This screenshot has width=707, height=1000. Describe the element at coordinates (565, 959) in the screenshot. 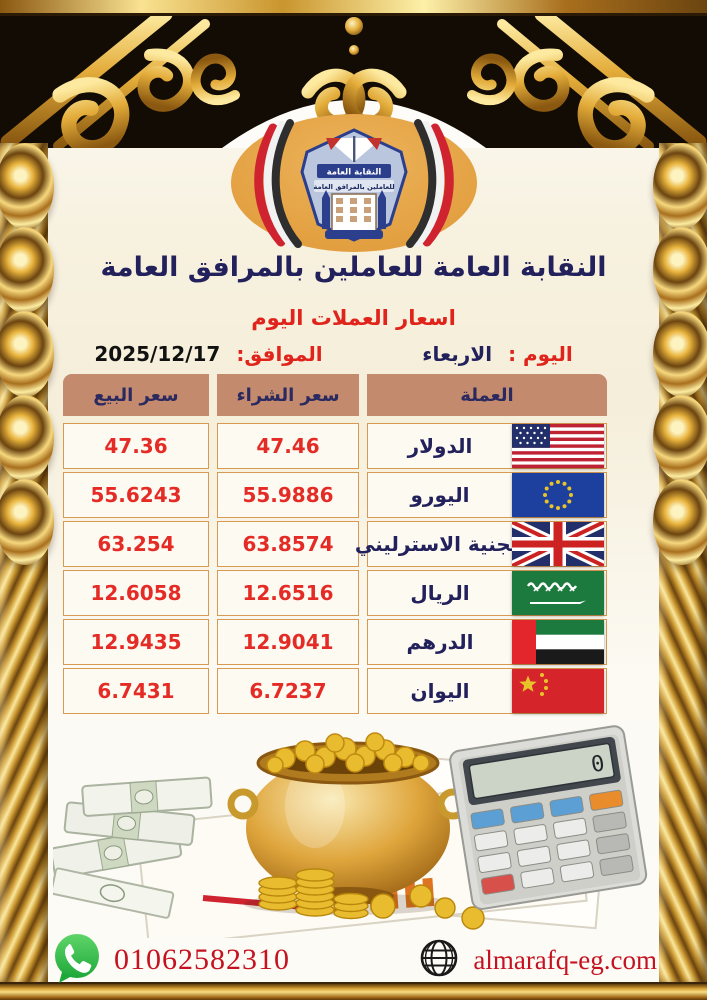

I see `website-url: almarafq-eg.com` at that location.